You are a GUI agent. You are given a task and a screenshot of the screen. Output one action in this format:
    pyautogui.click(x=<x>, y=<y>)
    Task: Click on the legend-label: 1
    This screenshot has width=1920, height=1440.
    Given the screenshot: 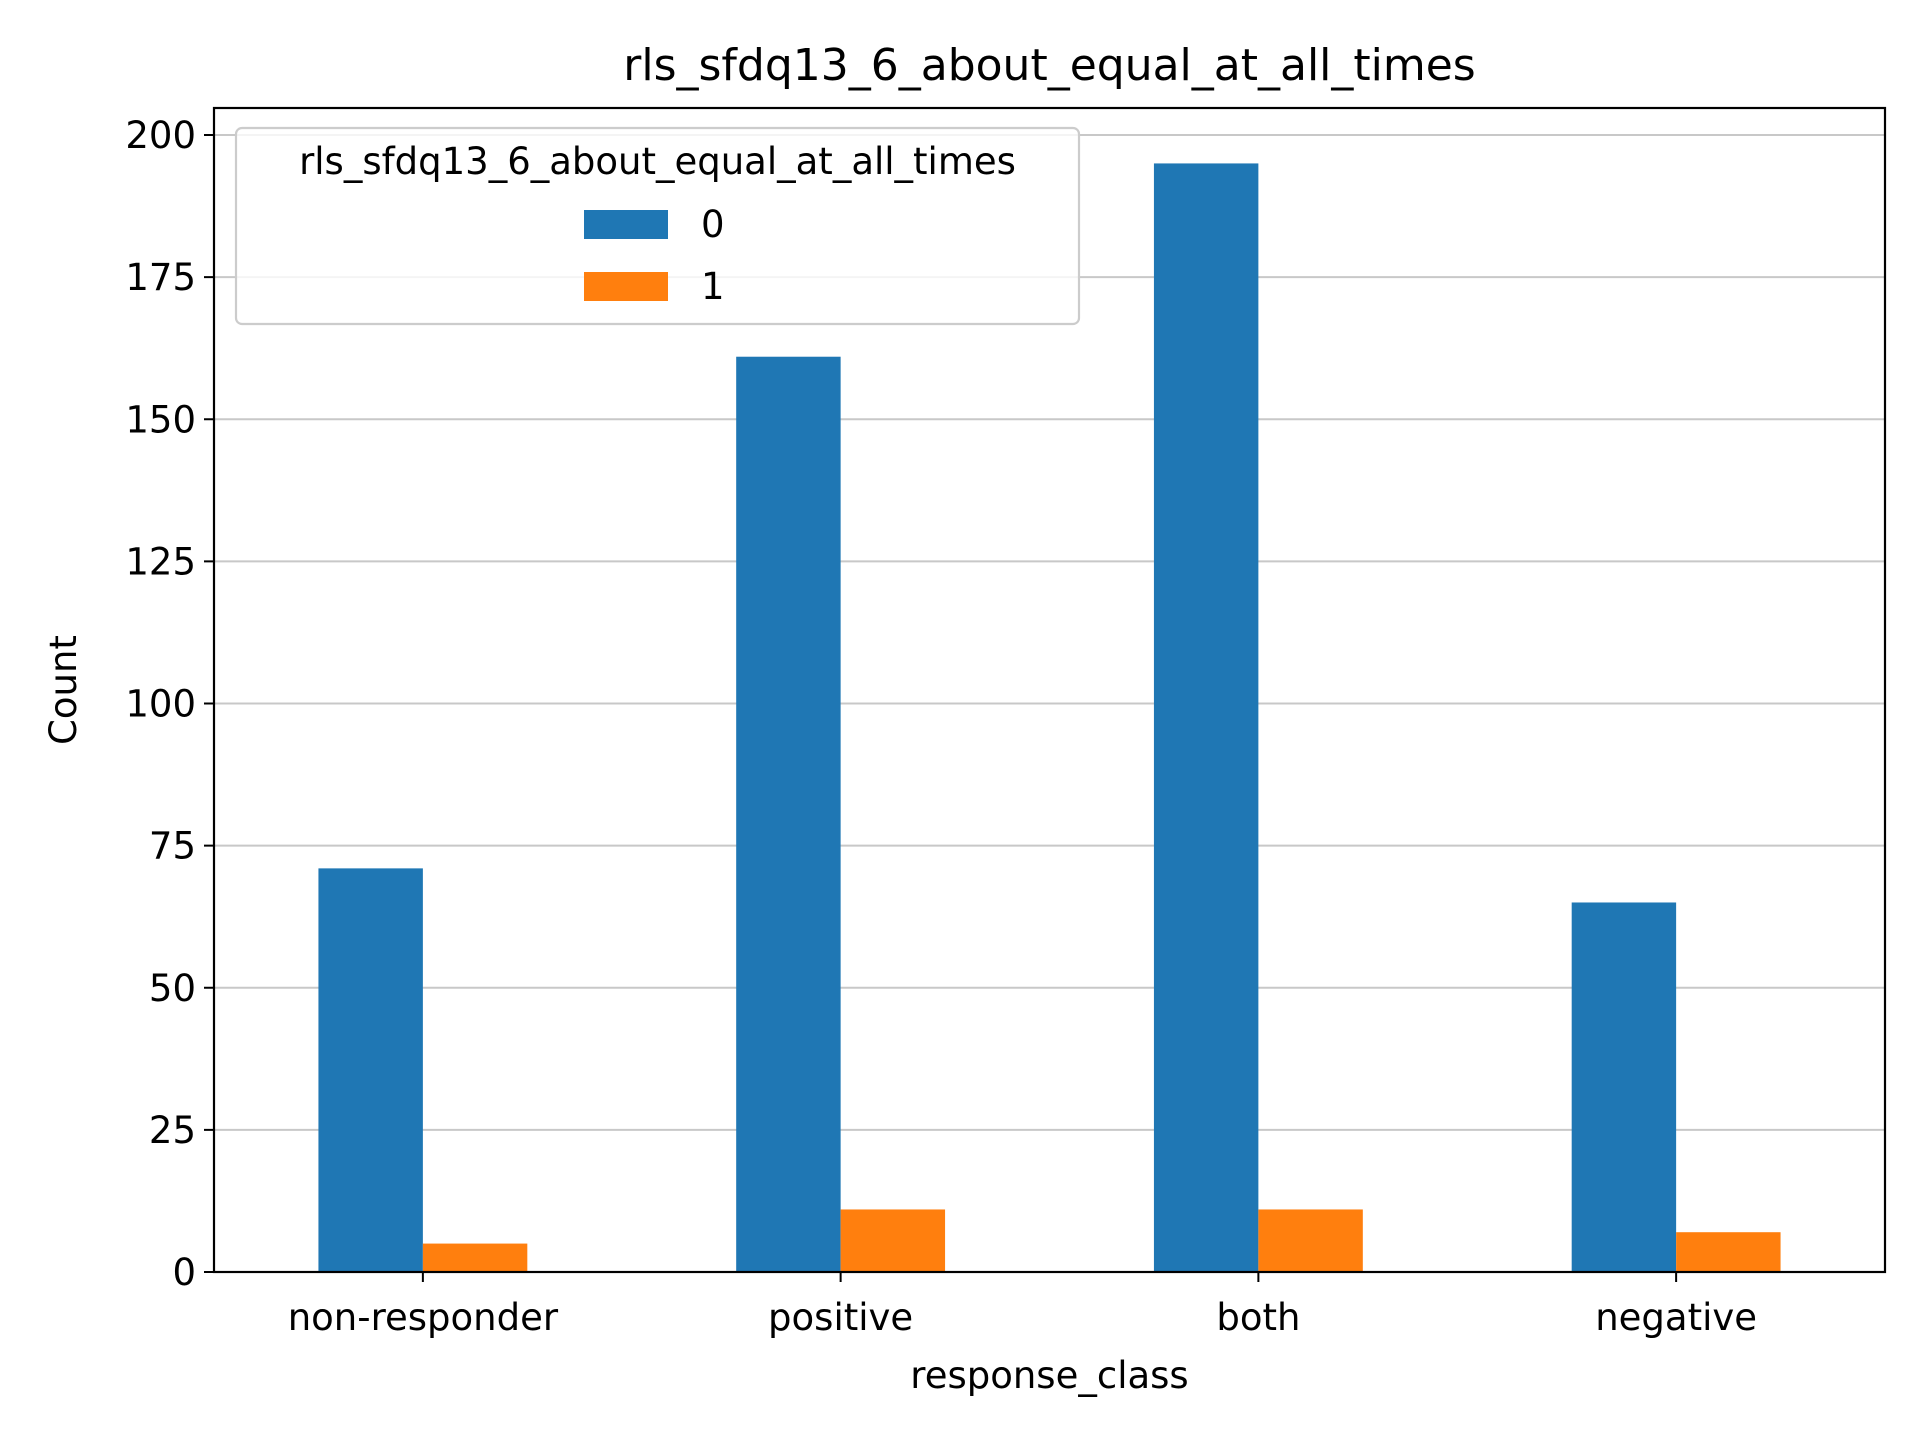 What is the action you would take?
    pyautogui.click(x=713, y=286)
    